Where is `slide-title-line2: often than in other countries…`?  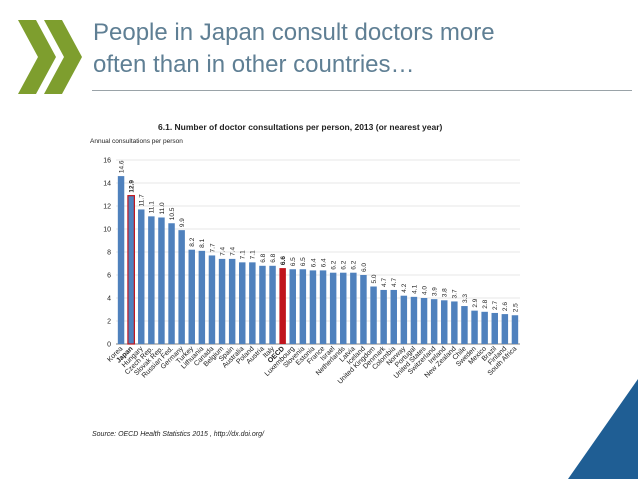
slide-title-line2: often than in other countries… is located at coordinates (254, 64).